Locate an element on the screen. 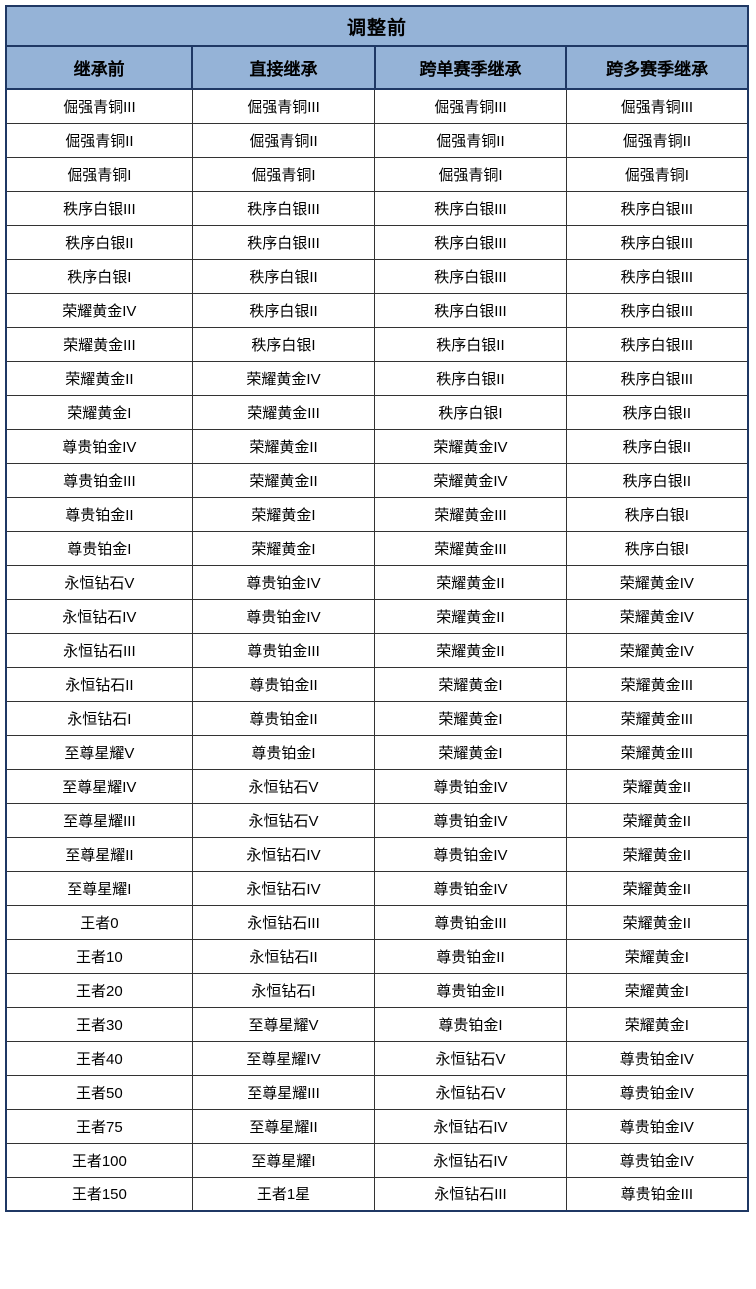 This screenshot has width=756, height=1289. table-row: 至尊星耀IV 永恒钻石V 尊贵铂金IV 荣耀黄金II is located at coordinates (377, 786).